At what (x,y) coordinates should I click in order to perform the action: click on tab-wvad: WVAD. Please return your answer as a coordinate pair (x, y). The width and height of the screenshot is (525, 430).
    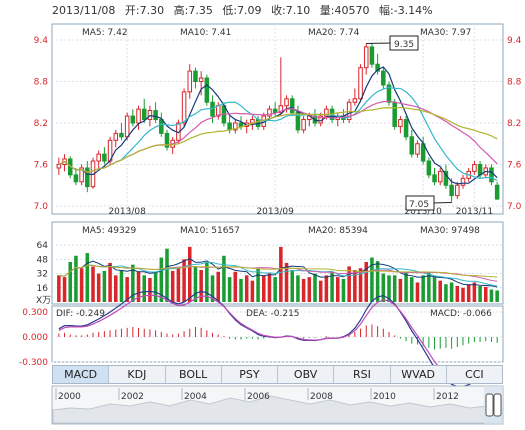
    Looking at the image, I should click on (419, 374).